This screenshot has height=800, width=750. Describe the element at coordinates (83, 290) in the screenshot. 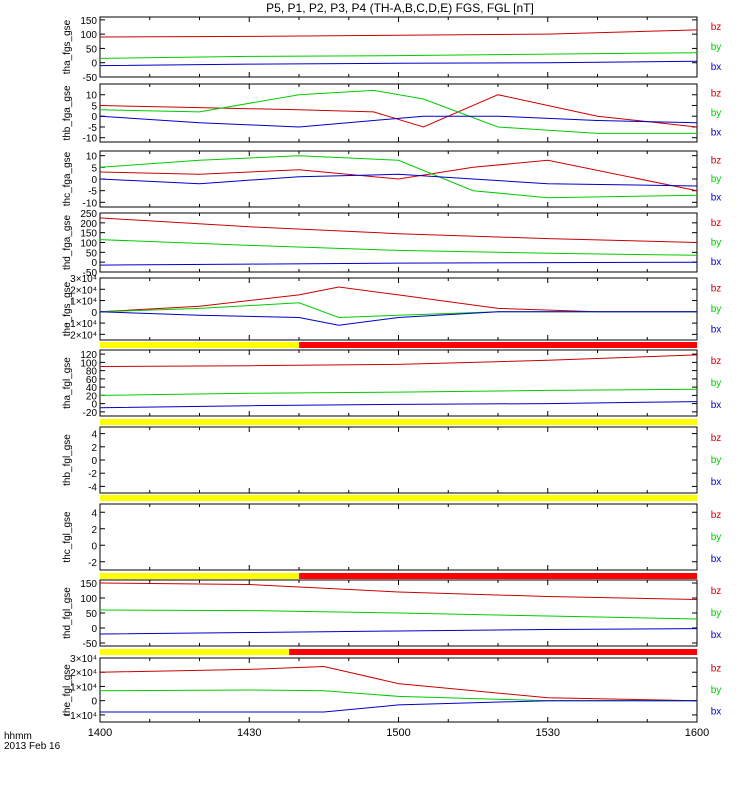

I see `y-tick-label: 2×10⁴` at that location.